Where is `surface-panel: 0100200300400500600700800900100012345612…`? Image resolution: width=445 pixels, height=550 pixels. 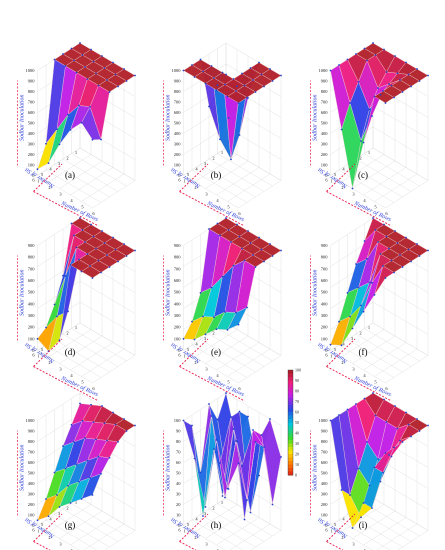
surface-panel: 0100200300400500600700800900100012345612… is located at coordinates (76, 134).